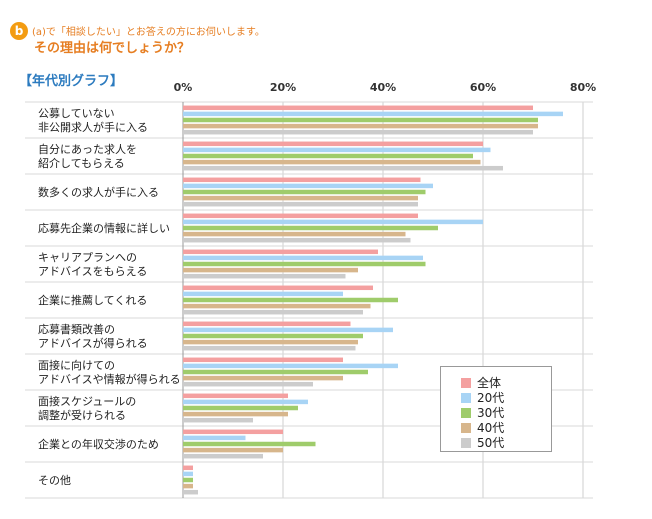 This screenshot has height=519, width=652. What do you see at coordinates (54, 480) in the screenshot?
I see `category-label: その他` at bounding box center [54, 480].